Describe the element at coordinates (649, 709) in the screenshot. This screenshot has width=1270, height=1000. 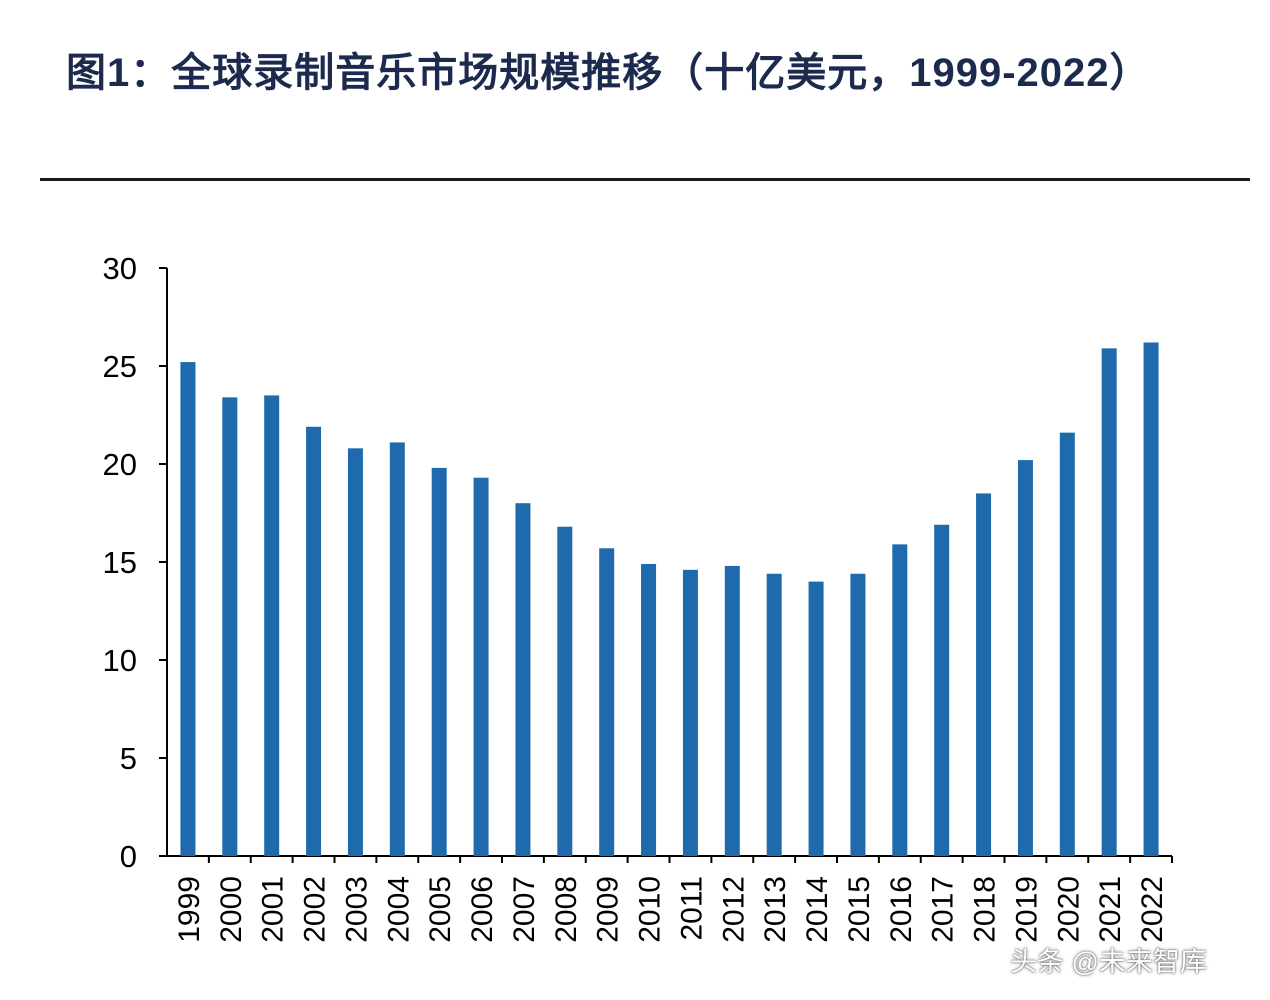
I see `bar-2010` at that location.